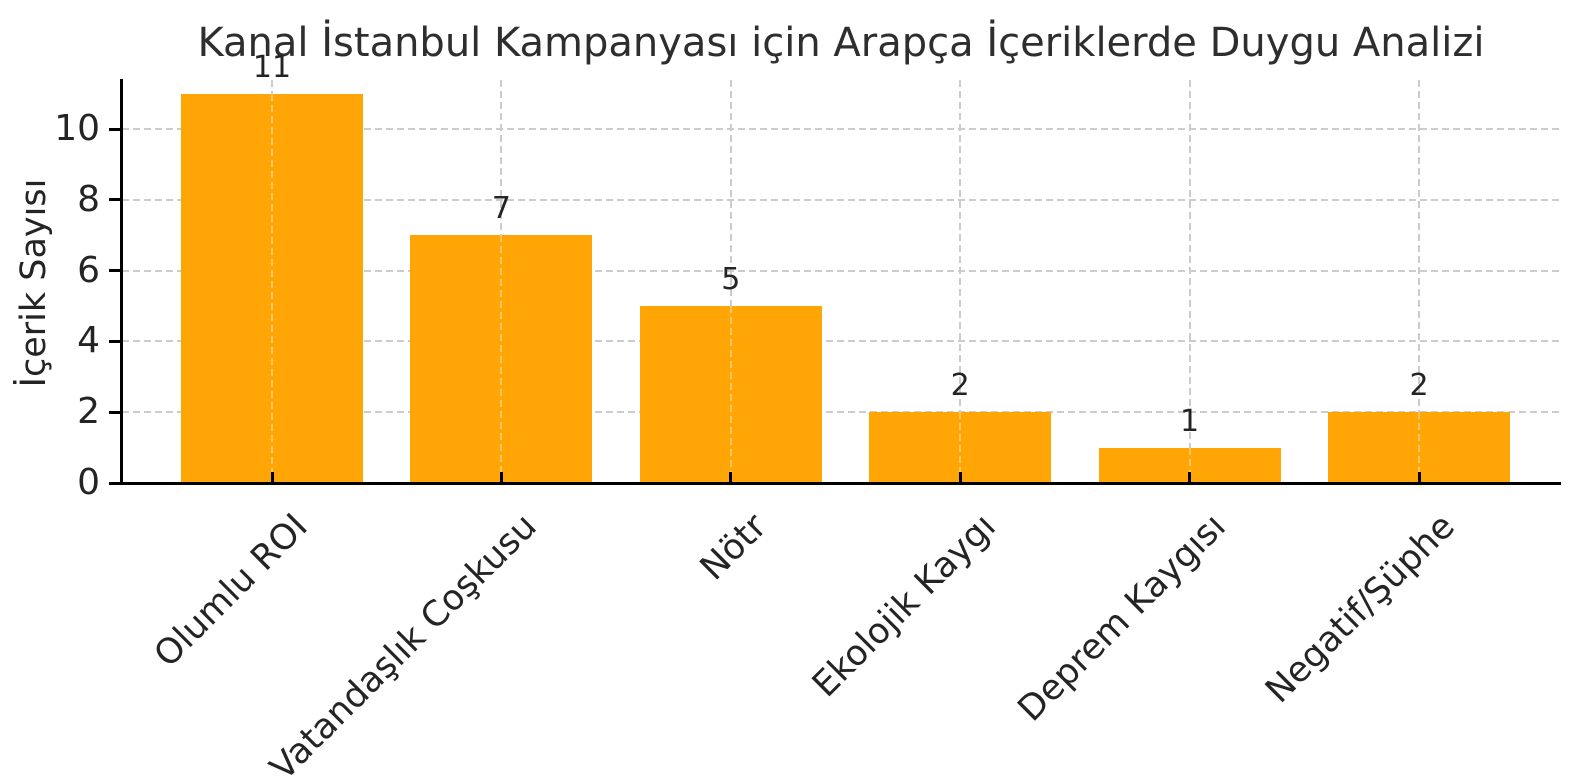 The height and width of the screenshot is (780, 1580). Describe the element at coordinates (88, 199) in the screenshot. I see `y-tick-label: 8` at that location.